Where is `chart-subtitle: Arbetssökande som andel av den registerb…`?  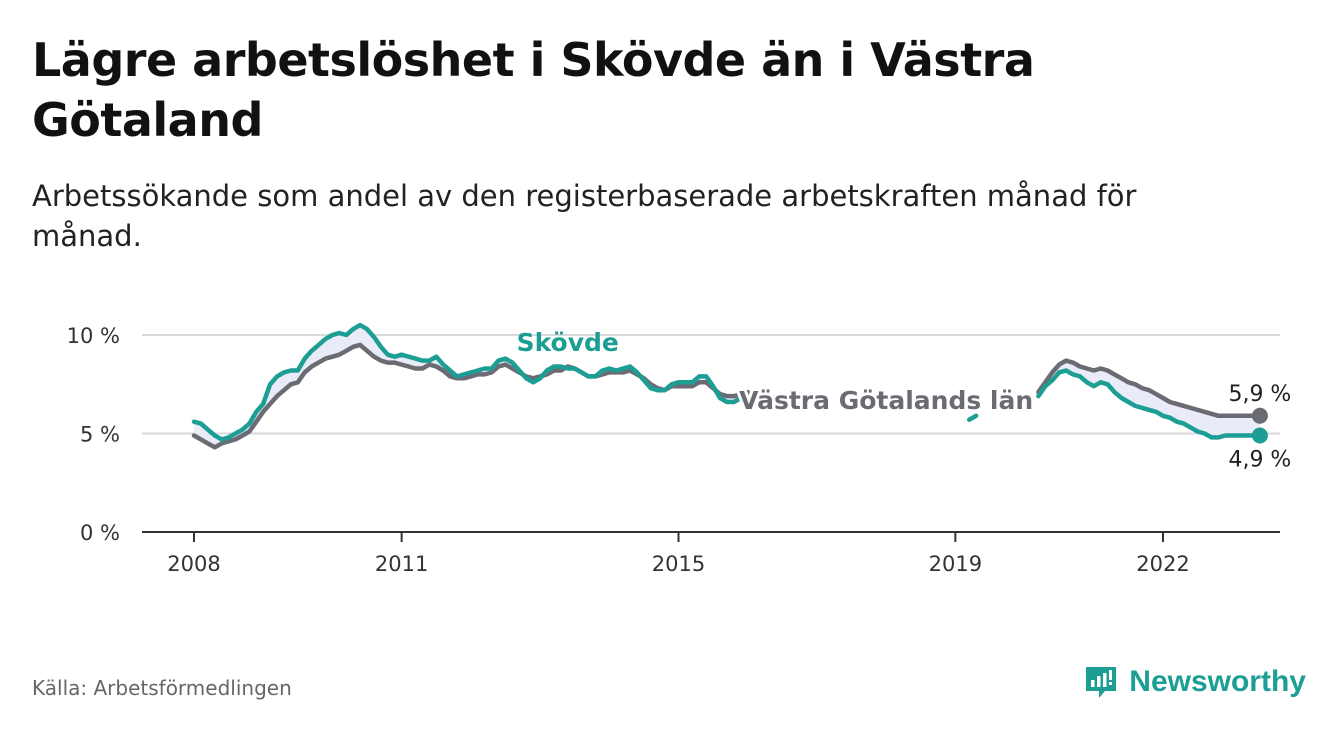
chart-subtitle: Arbetssökande som andel av den registerb… is located at coordinates (584, 216).